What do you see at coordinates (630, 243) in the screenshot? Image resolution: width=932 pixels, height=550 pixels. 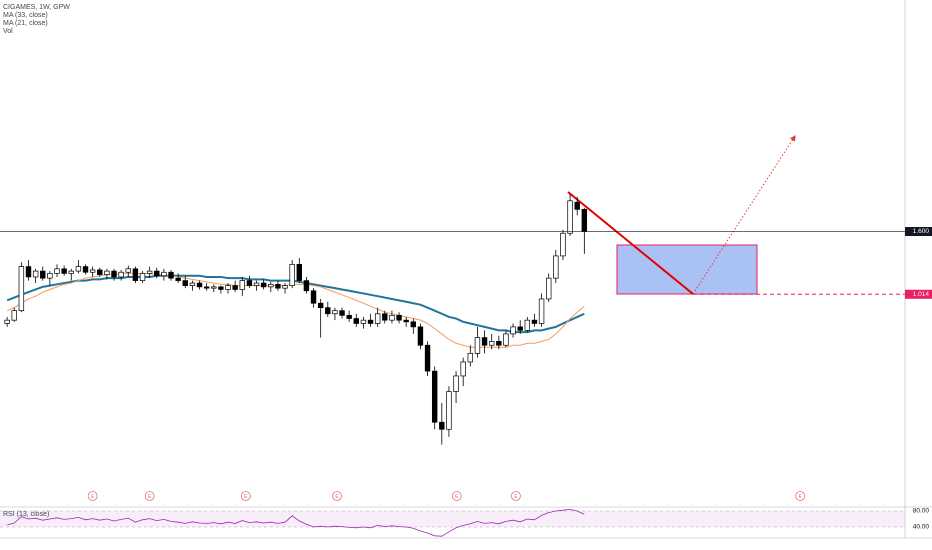 I see `trend-line` at bounding box center [630, 243].